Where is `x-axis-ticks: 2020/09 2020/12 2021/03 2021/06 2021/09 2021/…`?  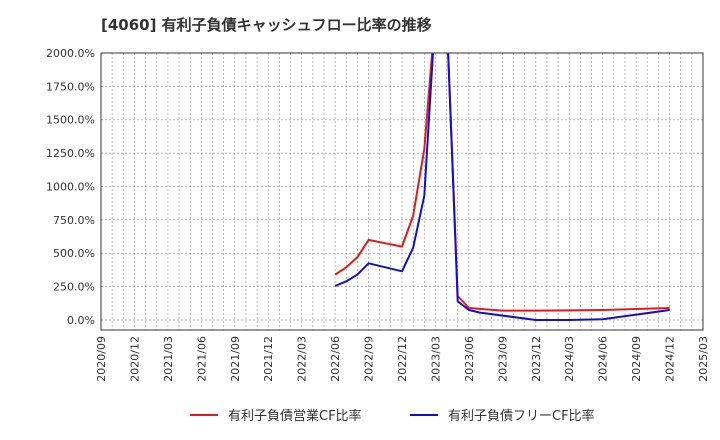
x-axis-ticks: 2020/09 2020/12 2021/03 2021/06 2021/09 2021/… is located at coordinates (402, 359).